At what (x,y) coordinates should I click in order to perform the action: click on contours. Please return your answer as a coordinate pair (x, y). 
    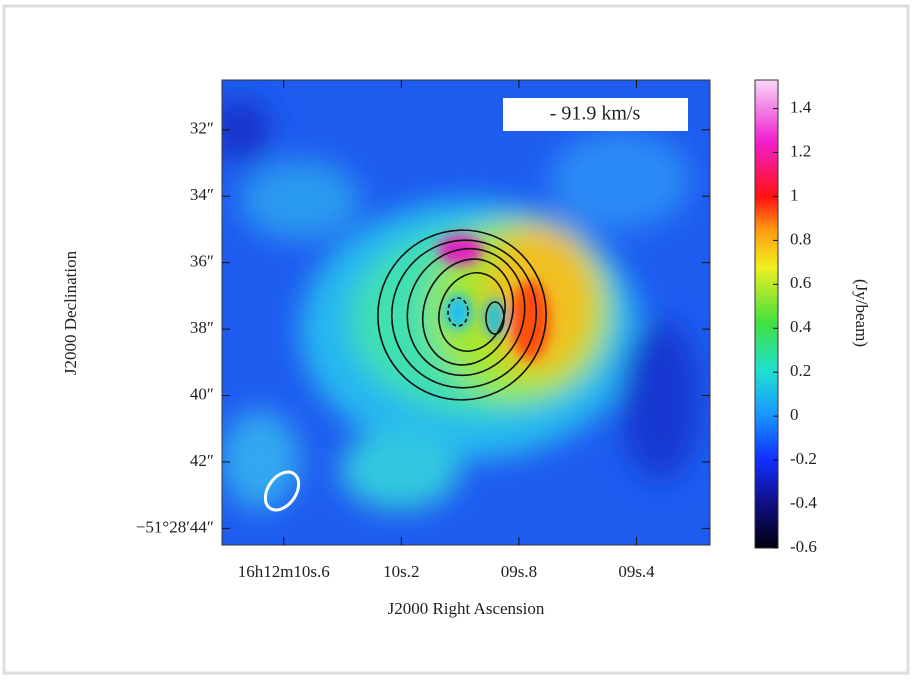
    Looking at the image, I should click on (462, 315).